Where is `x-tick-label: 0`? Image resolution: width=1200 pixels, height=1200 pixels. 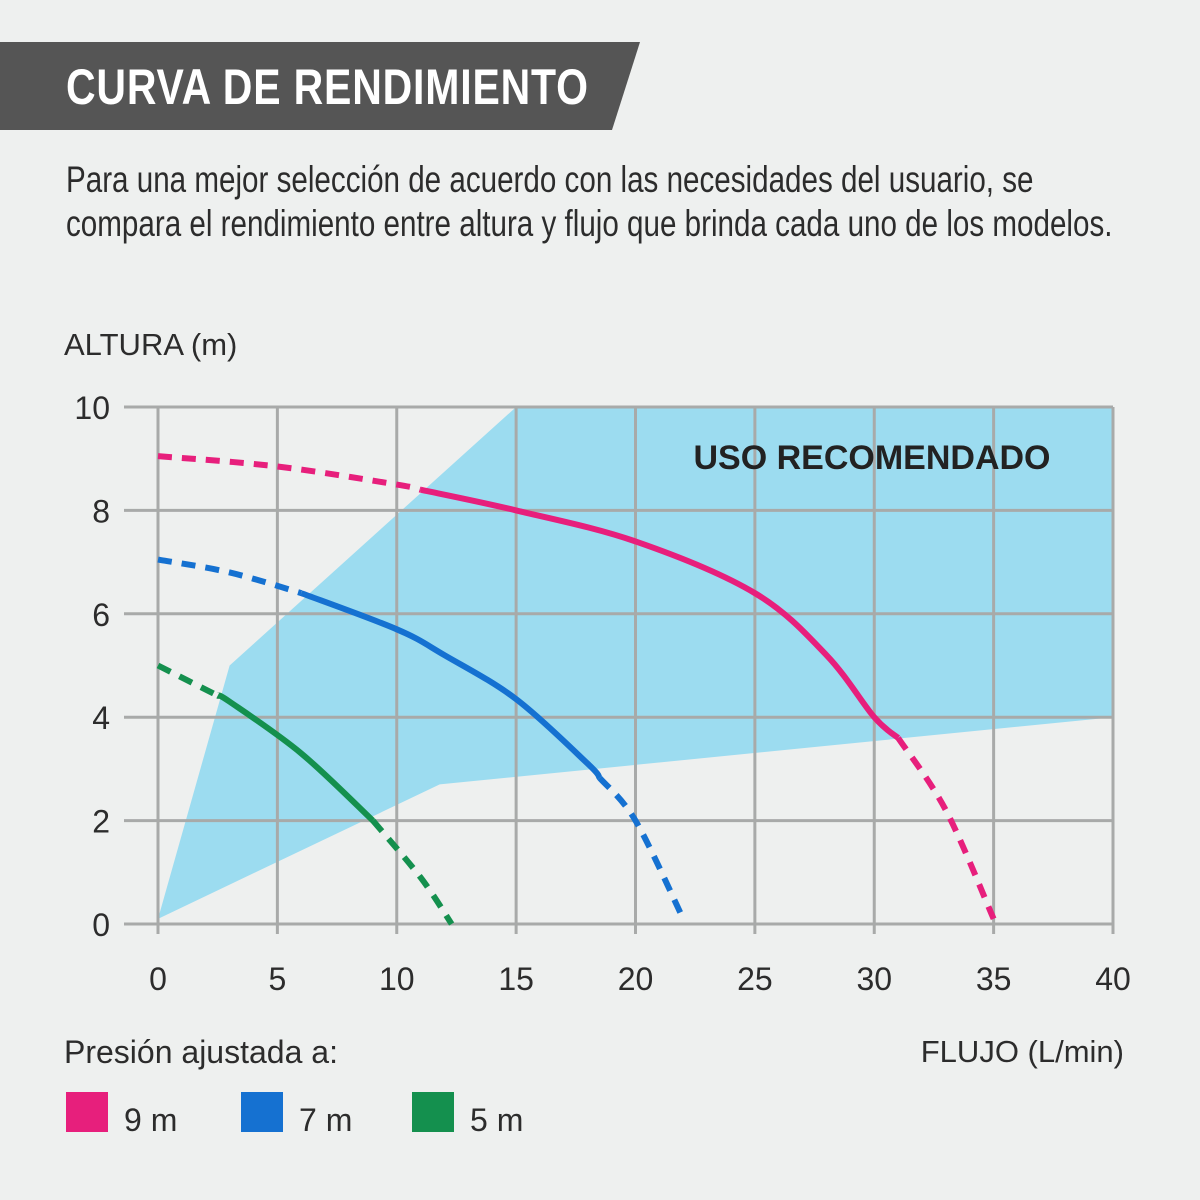 x-tick-label: 0 is located at coordinates (158, 979).